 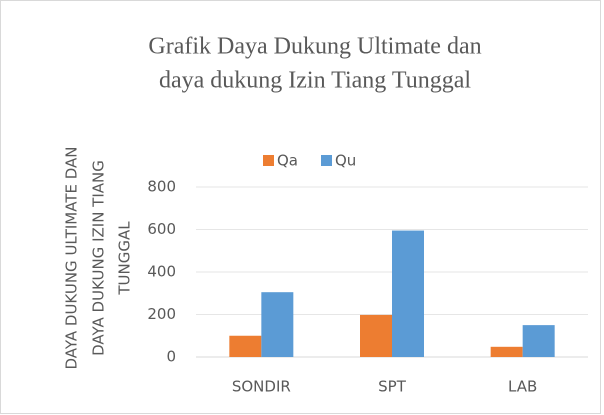 I want to click on y-tick-label: 0, so click(x=171, y=357).